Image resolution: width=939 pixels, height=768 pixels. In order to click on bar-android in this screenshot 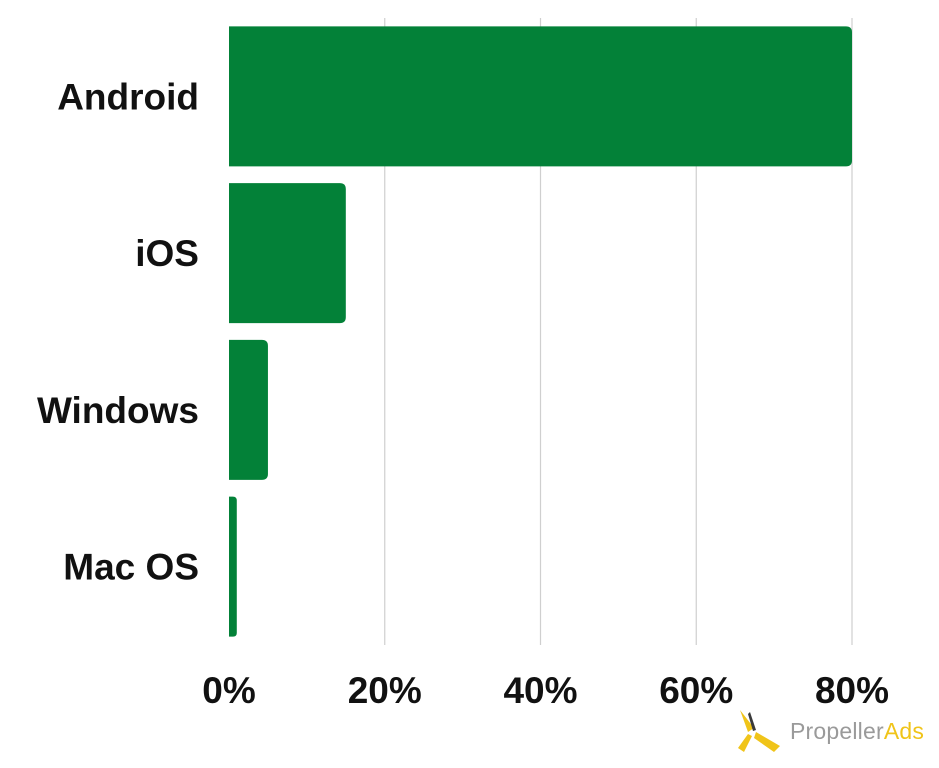, I will do `click(540, 96)`.